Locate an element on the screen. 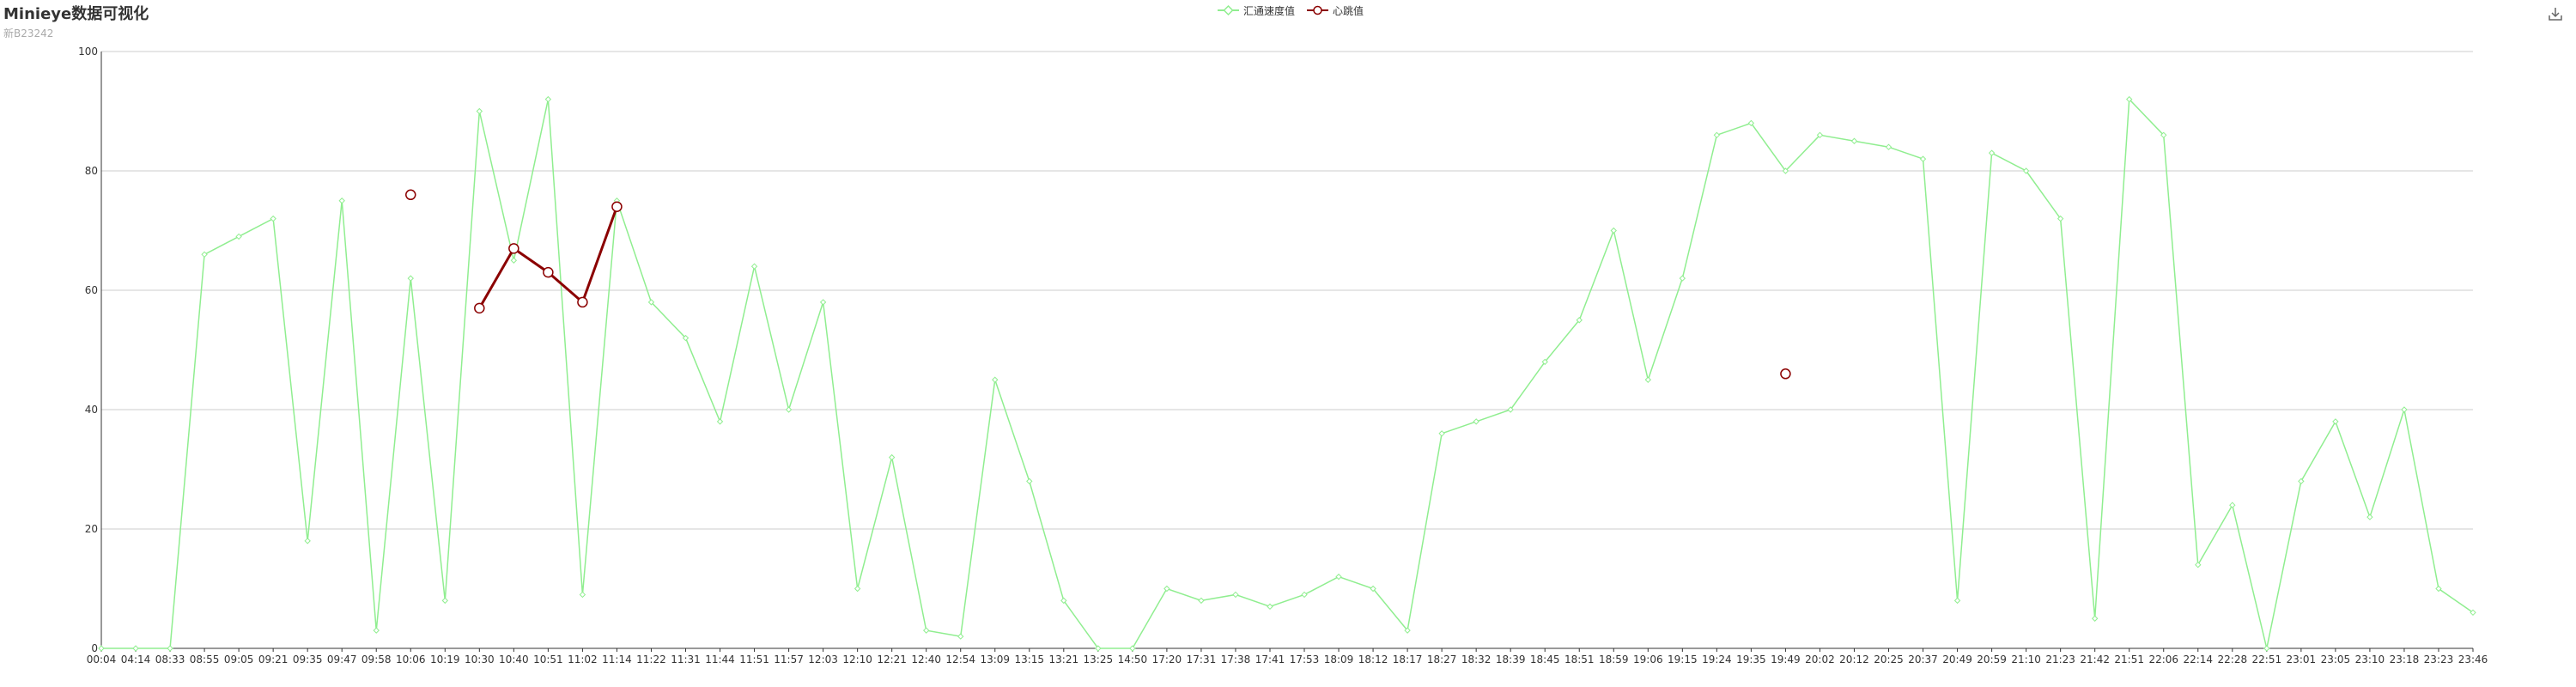  x-tick-label: 22:14 is located at coordinates (2198, 660).